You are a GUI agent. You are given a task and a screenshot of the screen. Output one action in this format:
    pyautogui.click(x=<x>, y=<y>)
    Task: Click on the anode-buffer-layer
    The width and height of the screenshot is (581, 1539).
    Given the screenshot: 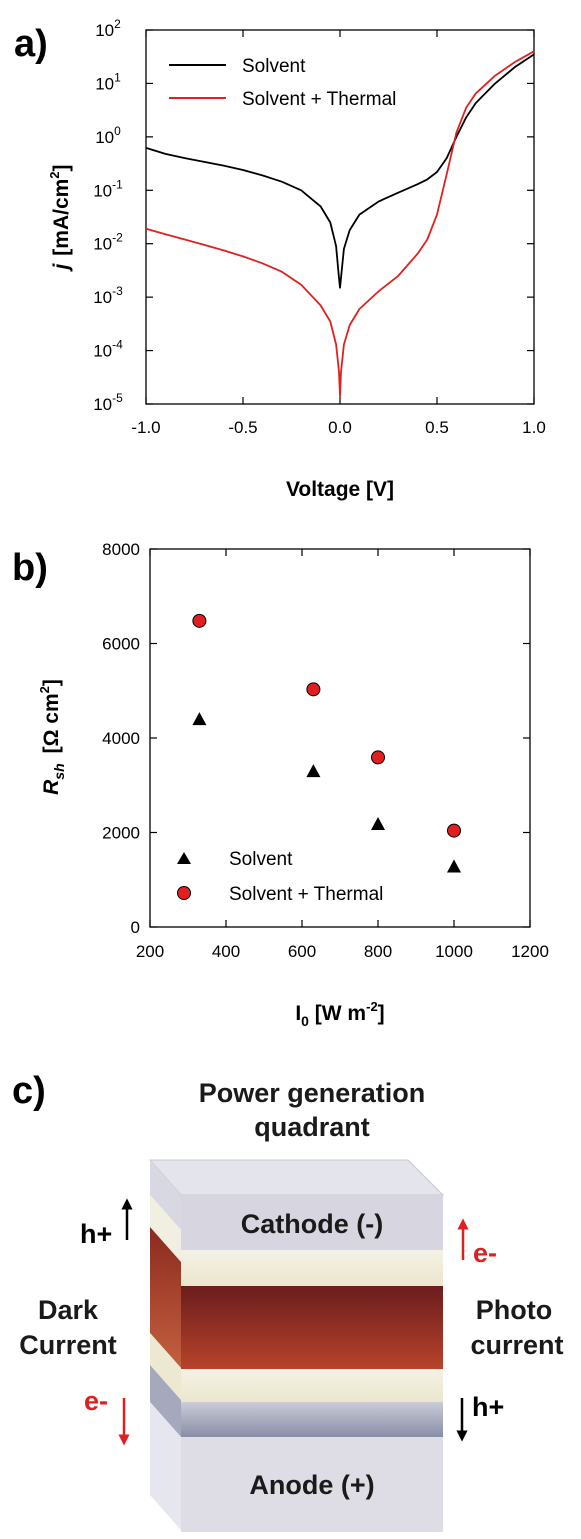 What is the action you would take?
    pyautogui.click(x=312, y=1385)
    